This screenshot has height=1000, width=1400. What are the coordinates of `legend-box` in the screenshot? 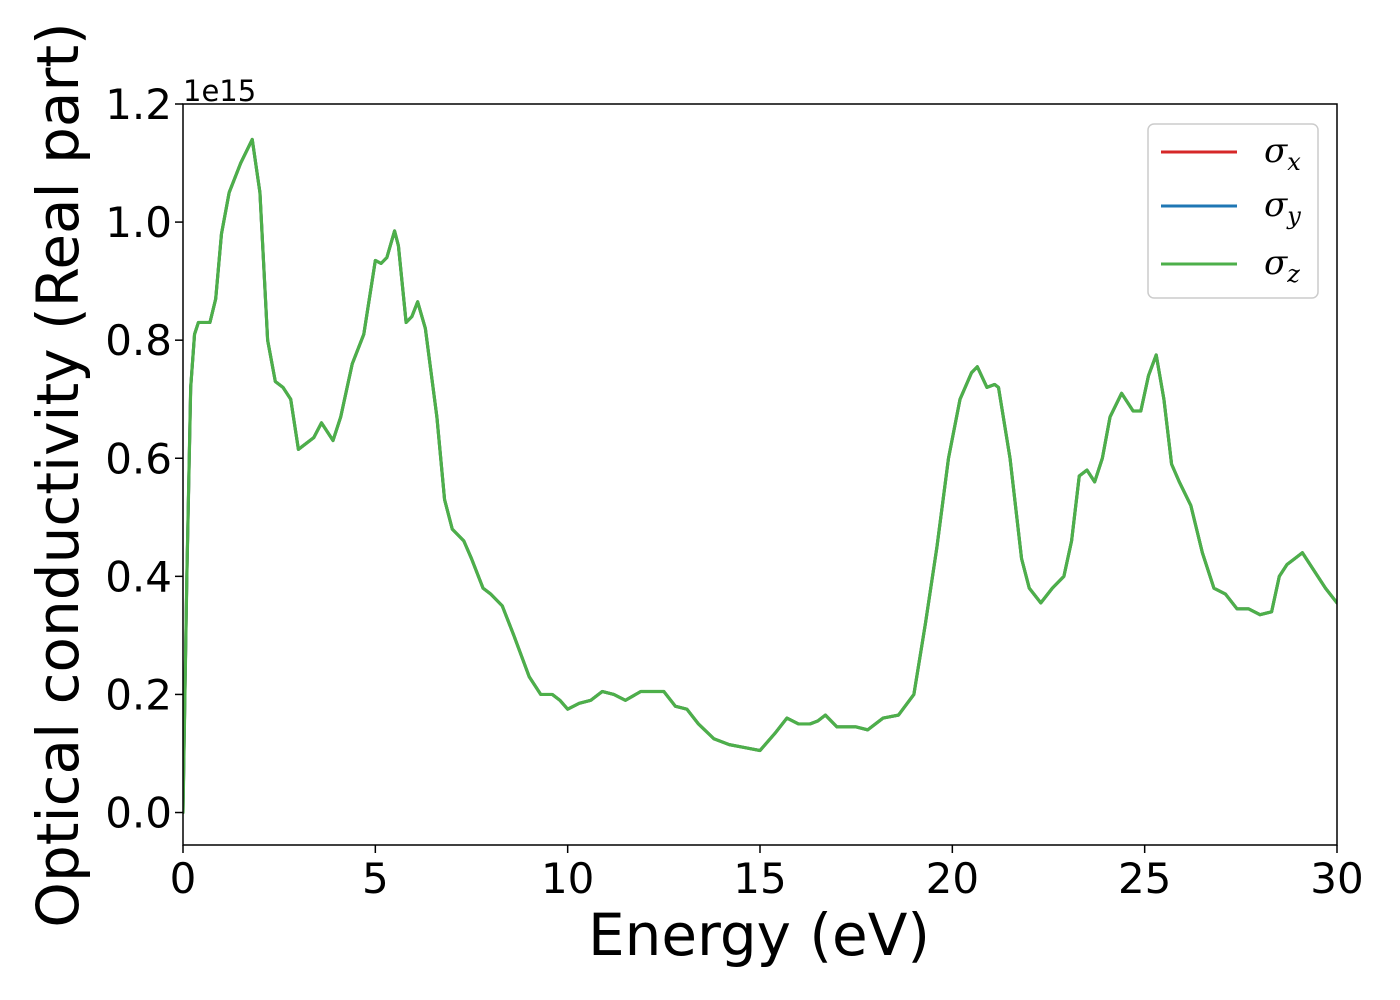 It's located at (1233, 211).